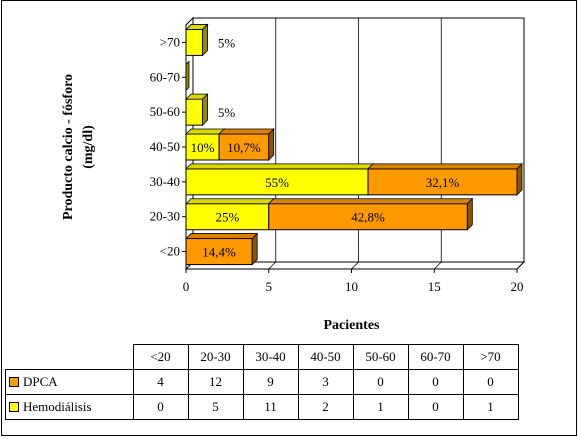  I want to click on table-row-header: Hemodiálisis, so click(69, 407).